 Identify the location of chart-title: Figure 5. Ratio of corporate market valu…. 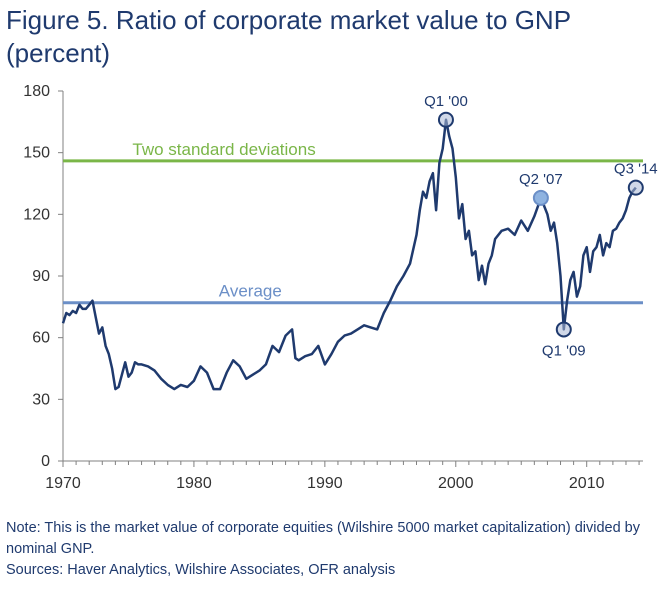
(336, 37).